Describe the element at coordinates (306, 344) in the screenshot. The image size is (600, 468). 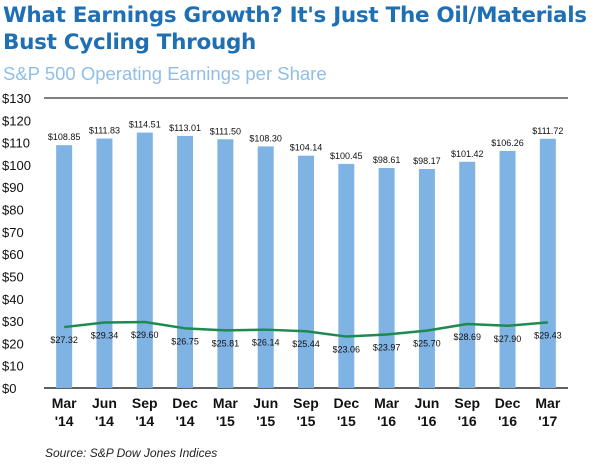
I see `line-value-label: $25.44` at that location.